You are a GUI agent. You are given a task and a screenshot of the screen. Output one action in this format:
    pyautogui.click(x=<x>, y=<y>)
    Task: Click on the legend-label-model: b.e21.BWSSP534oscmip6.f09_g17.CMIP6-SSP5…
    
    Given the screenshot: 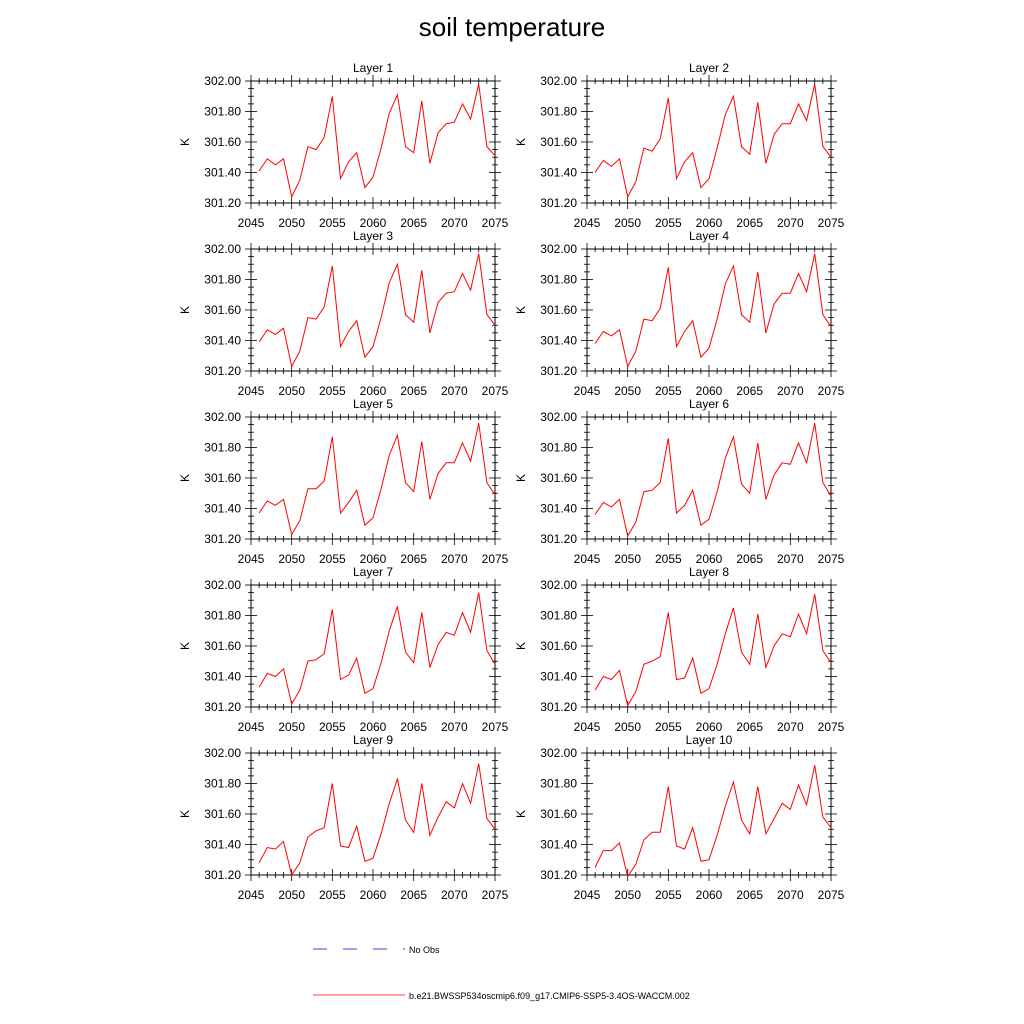 What is the action you would take?
    pyautogui.click(x=549, y=996)
    